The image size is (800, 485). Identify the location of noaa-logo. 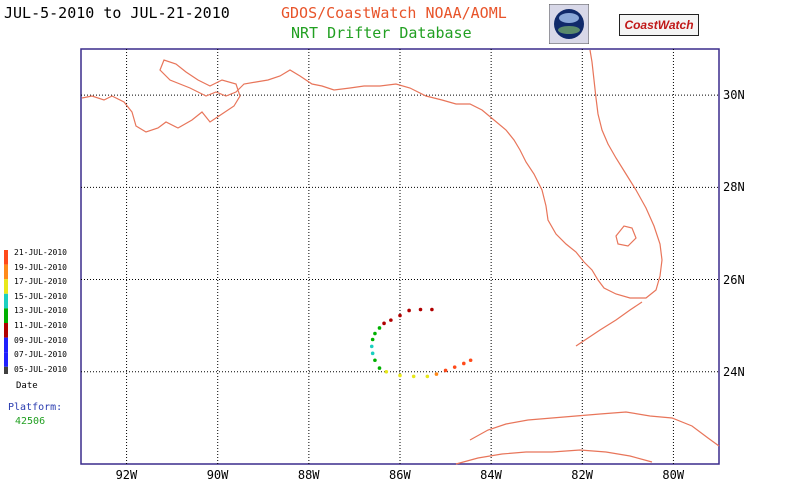
(569, 24).